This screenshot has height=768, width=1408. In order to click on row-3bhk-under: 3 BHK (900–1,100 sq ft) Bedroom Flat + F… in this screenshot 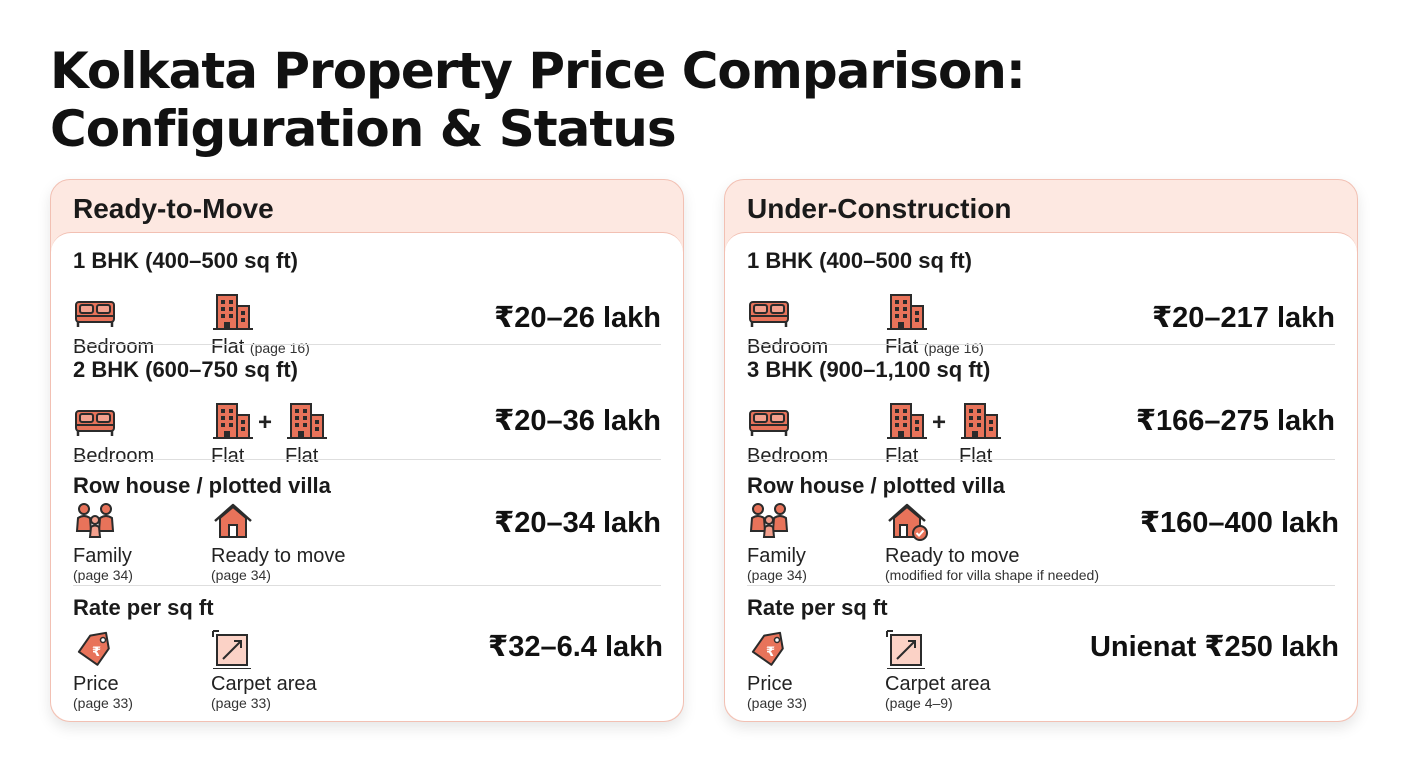, I will do `click(1041, 412)`.